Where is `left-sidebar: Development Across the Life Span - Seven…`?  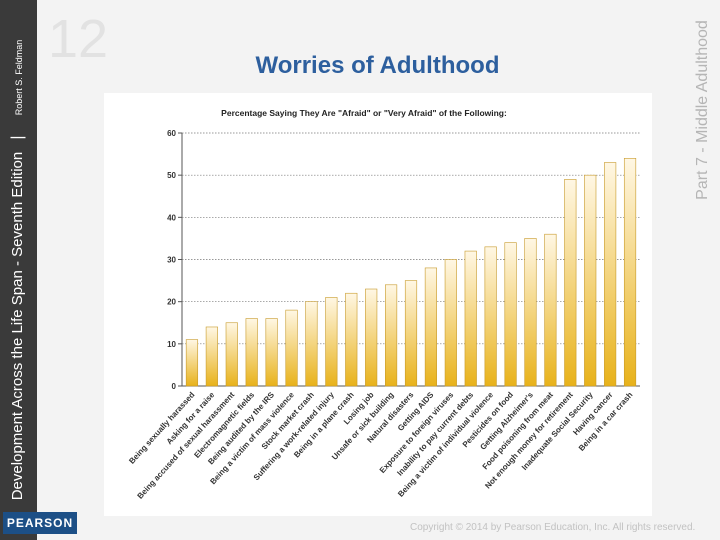
left-sidebar: Development Across the Life Span - Seven… is located at coordinates (18, 270).